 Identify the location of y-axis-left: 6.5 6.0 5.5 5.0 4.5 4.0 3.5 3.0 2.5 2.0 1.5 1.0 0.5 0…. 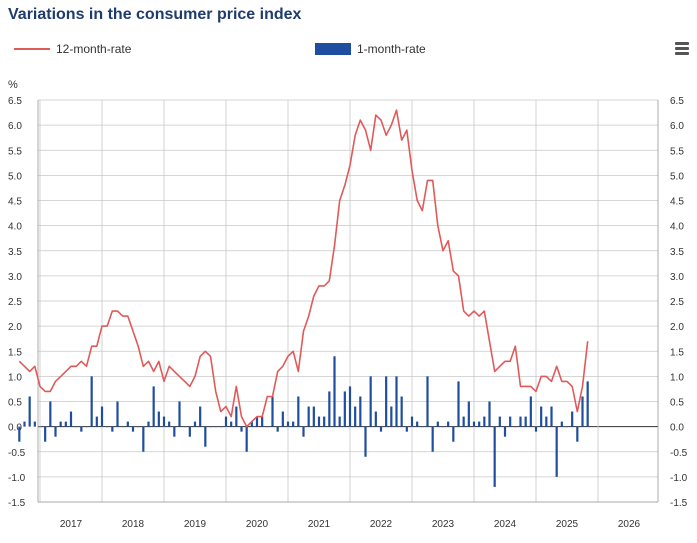
(17, 302).